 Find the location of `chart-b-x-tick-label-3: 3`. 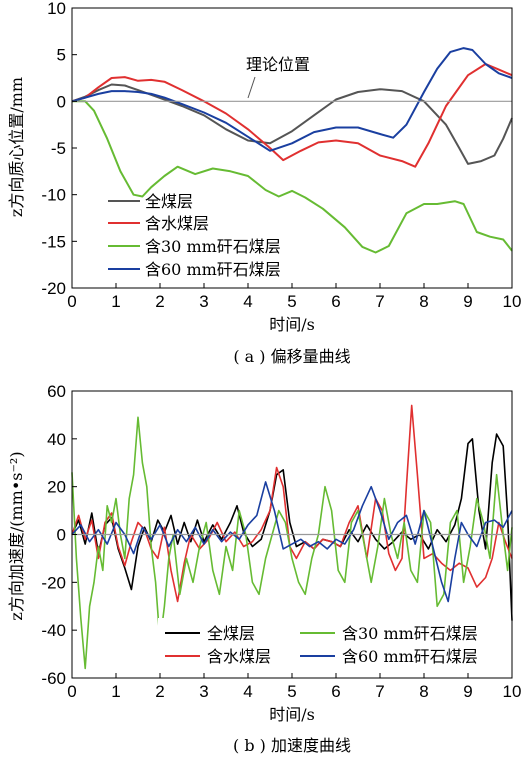

chart-b-x-tick-label-3: 3 is located at coordinates (203, 691).